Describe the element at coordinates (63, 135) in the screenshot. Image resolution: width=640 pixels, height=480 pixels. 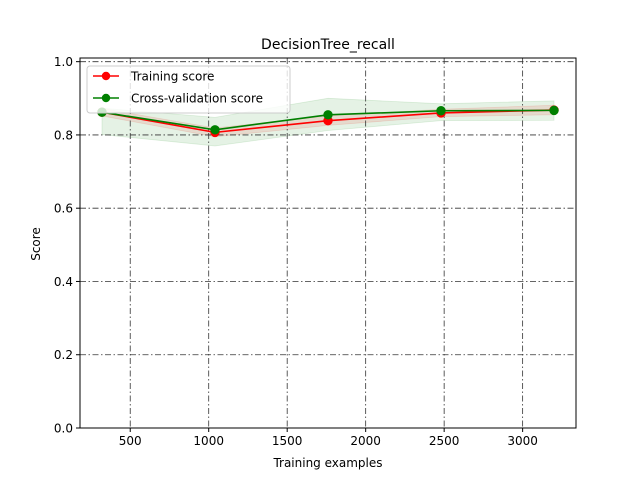
I see `y-tick-label: 0.8` at that location.